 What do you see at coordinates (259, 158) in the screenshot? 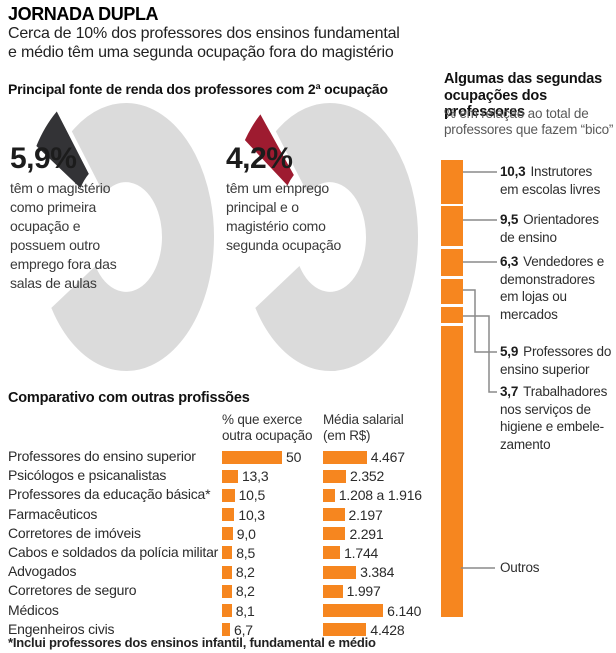
I see `donut2-value: 4,2%` at bounding box center [259, 158].